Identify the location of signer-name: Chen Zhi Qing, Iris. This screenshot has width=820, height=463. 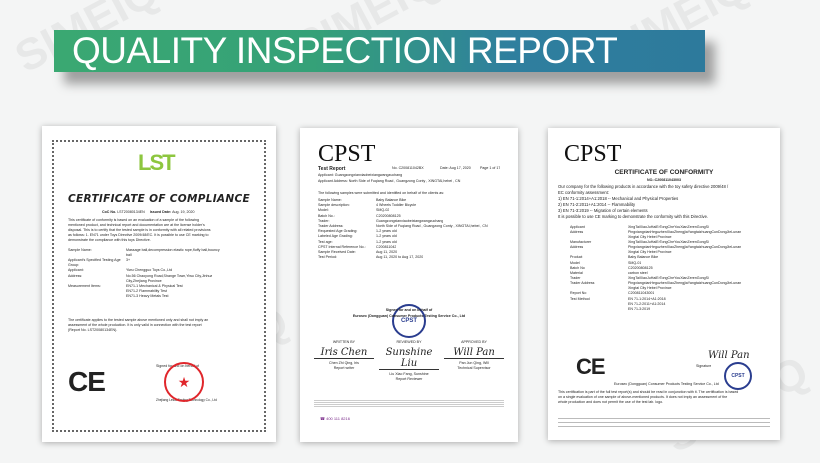
(344, 363).